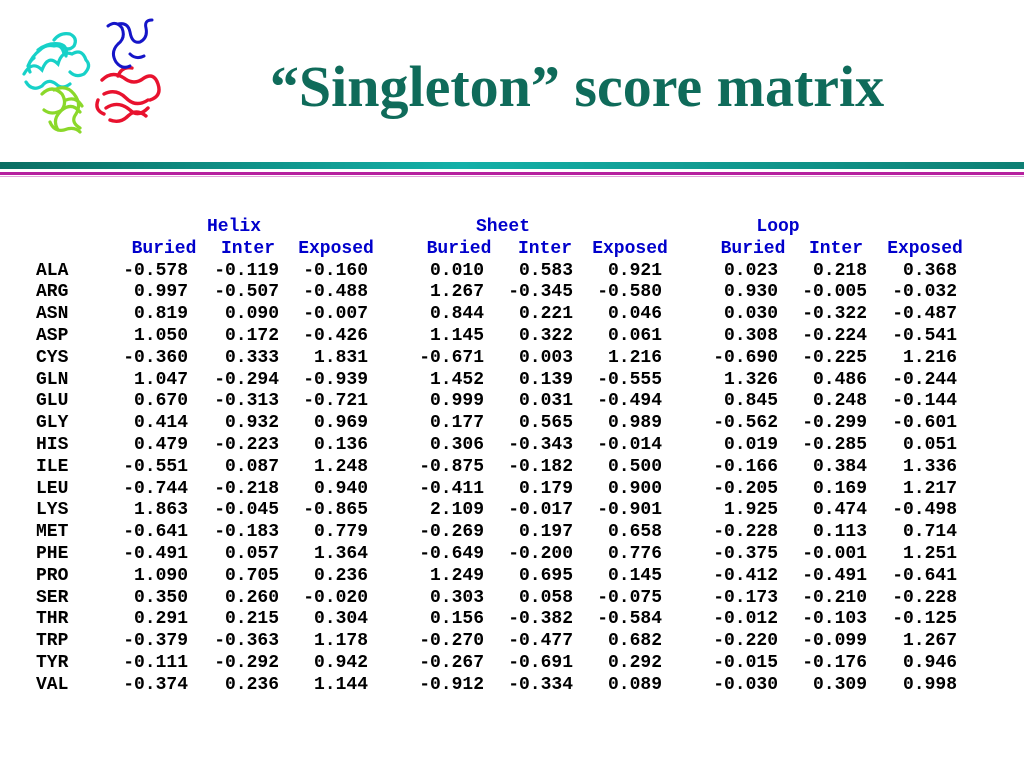 This screenshot has width=1024, height=768. I want to click on score-cell: 0.844, so click(456, 314).